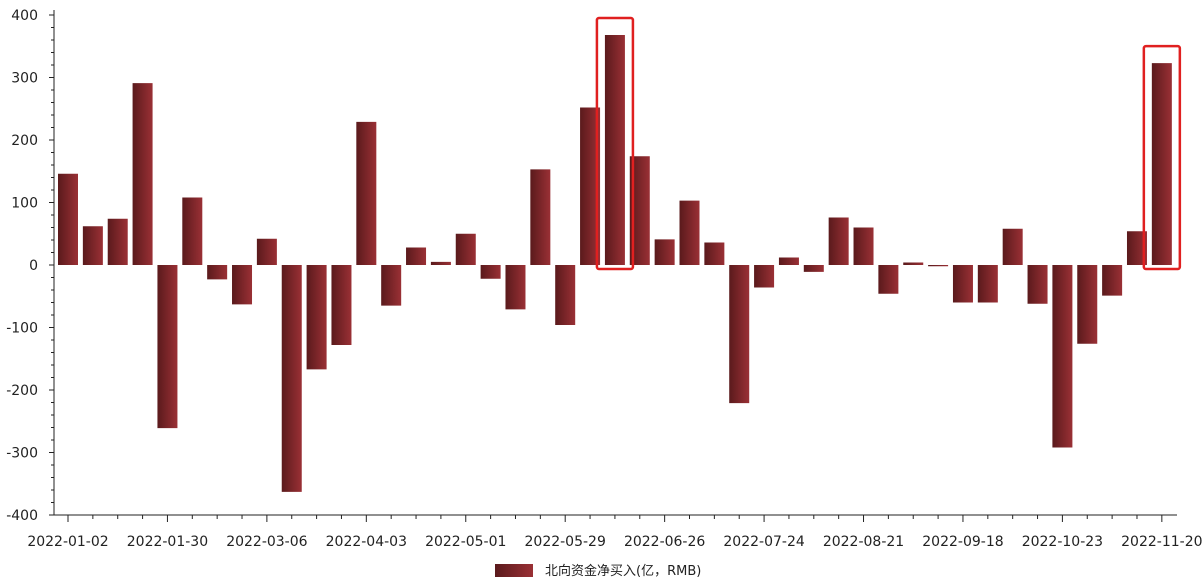 Image resolution: width=1203 pixels, height=579 pixels. What do you see at coordinates (167, 542) in the screenshot?
I see `x-tick-label: 2022-01-30` at bounding box center [167, 542].